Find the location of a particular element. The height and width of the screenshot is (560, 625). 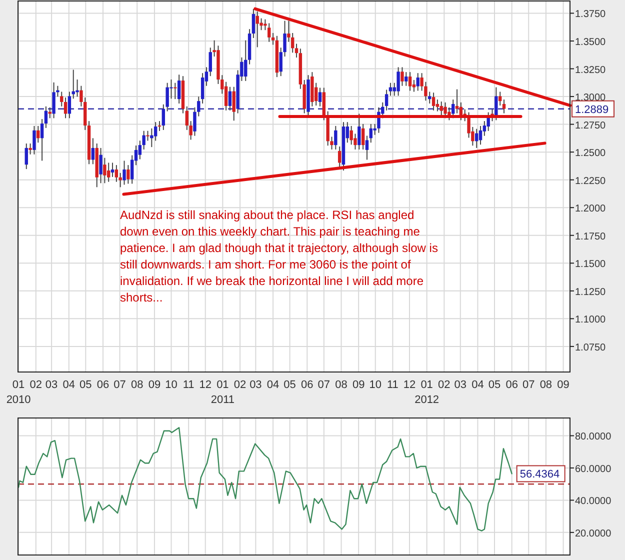

ref-line-label: 1.2889 is located at coordinates (592, 110).